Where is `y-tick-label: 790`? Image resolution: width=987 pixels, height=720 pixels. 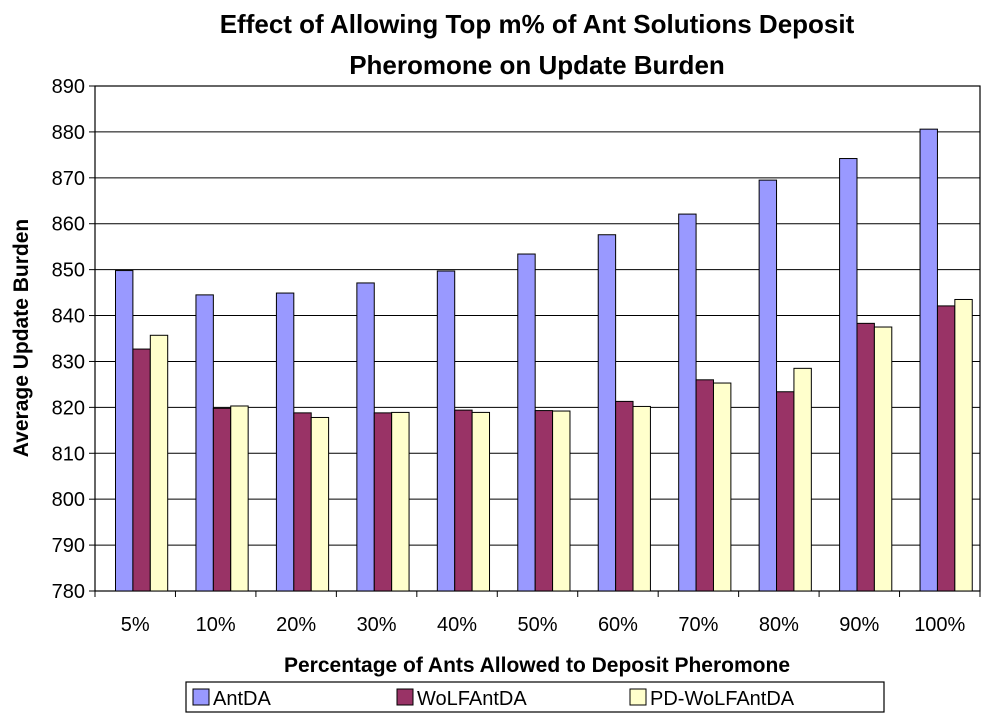 y-tick-label: 790 is located at coordinates (68, 546).